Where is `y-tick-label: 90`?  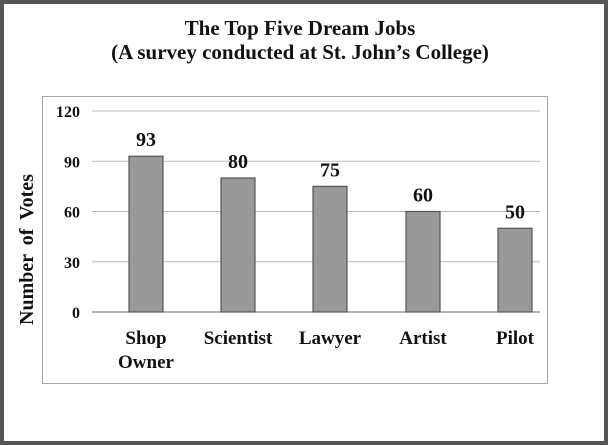
y-tick-label: 90 is located at coordinates (72, 162).